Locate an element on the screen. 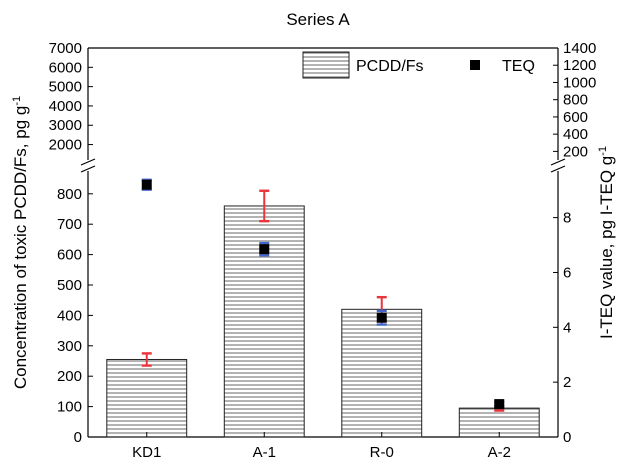  chart-legend: PCDD/Fs TEQ is located at coordinates (418, 65).